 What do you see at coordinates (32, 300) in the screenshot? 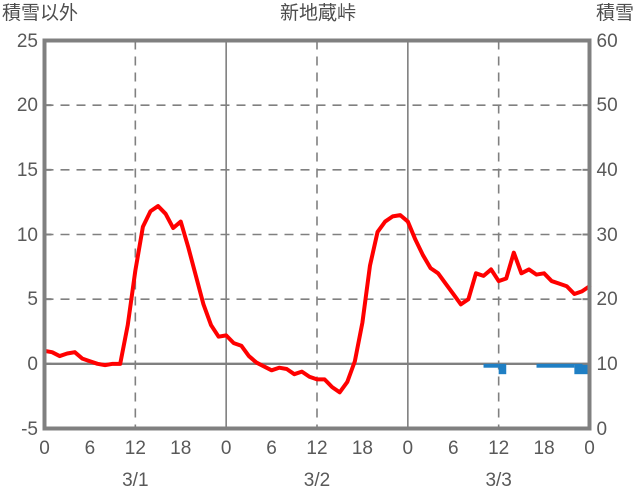
I see `y-axis-tick-label-left: 5` at bounding box center [32, 300].